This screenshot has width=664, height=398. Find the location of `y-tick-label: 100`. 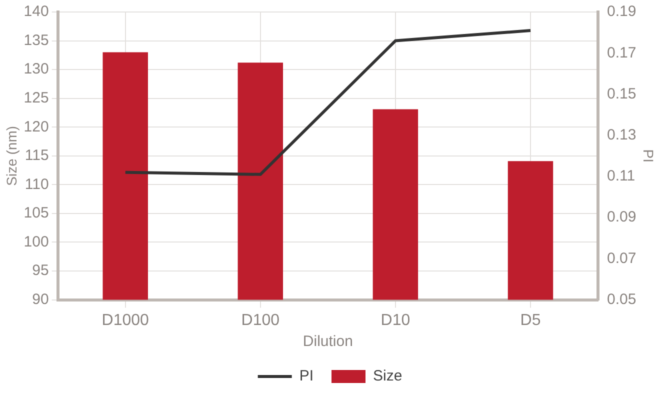

y-tick-label: 100 is located at coordinates (36, 241).